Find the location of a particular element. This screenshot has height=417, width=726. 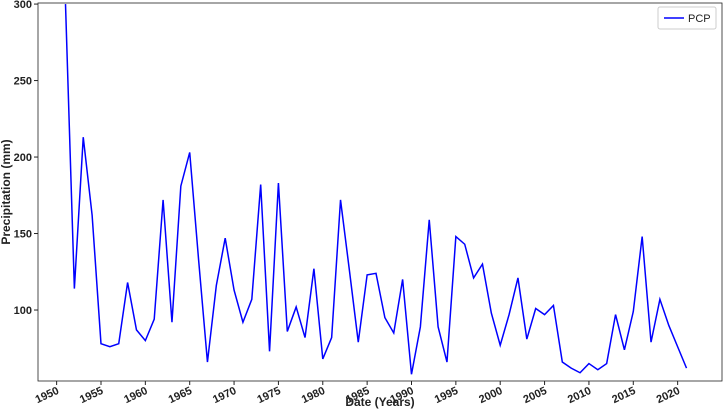

y-tick-label: 150 is located at coordinates (23, 235).